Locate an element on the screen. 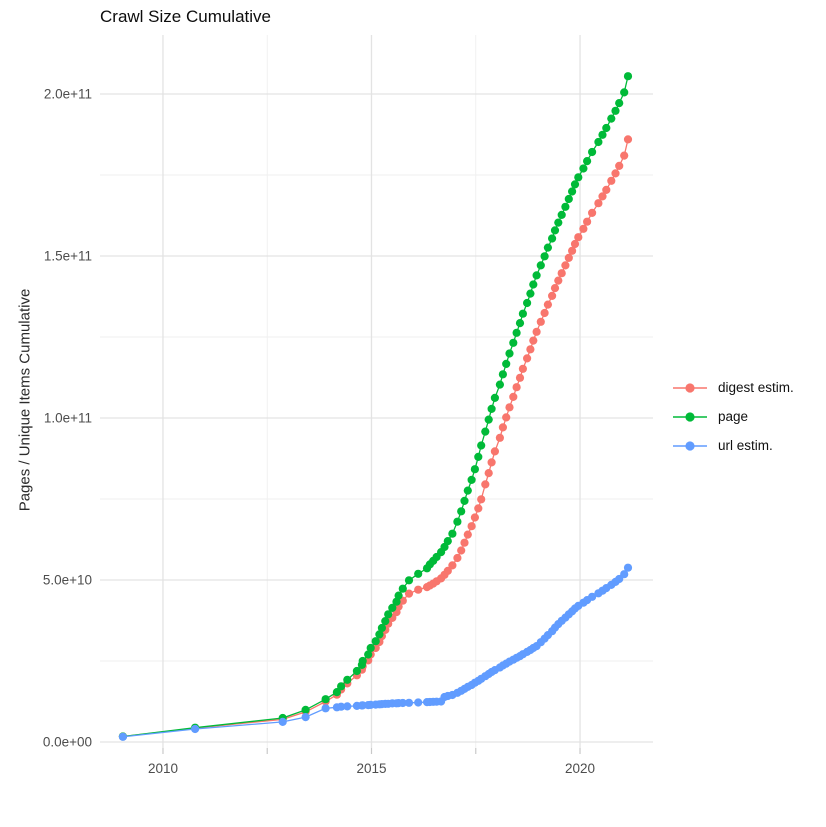 The width and height of the screenshot is (826, 827). y-tick-label: 0.0e+00 is located at coordinates (67, 742).